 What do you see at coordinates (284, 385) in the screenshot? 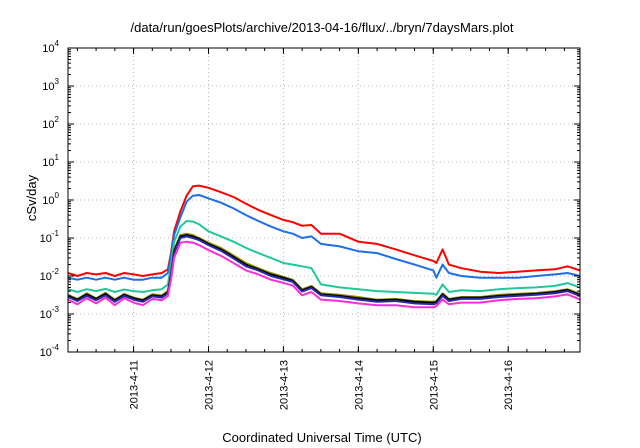
I see `x-tick-label: 2013-4-13` at bounding box center [284, 385].